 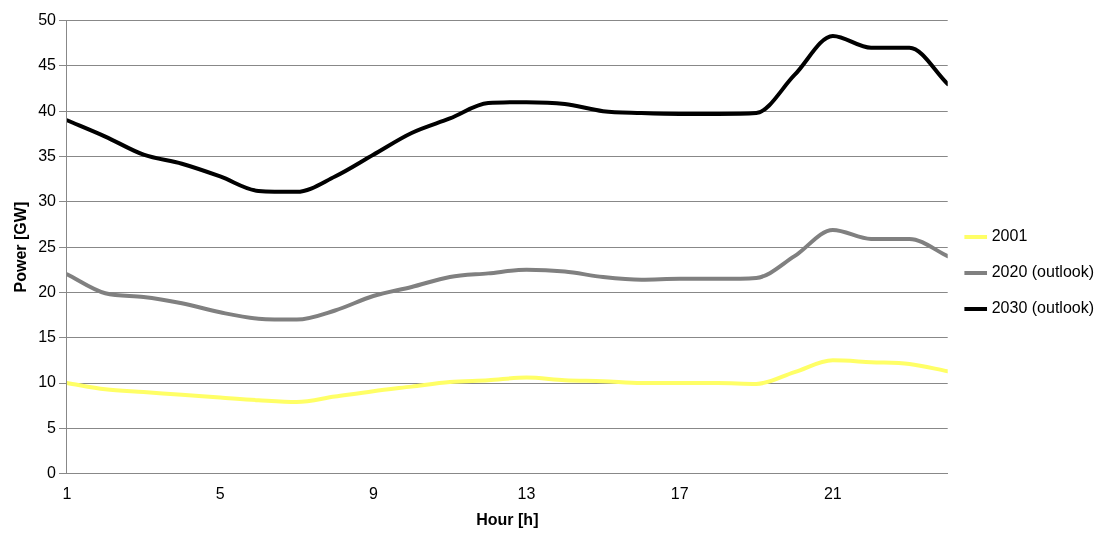 I want to click on y-tick-label: 20, so click(x=47, y=291).